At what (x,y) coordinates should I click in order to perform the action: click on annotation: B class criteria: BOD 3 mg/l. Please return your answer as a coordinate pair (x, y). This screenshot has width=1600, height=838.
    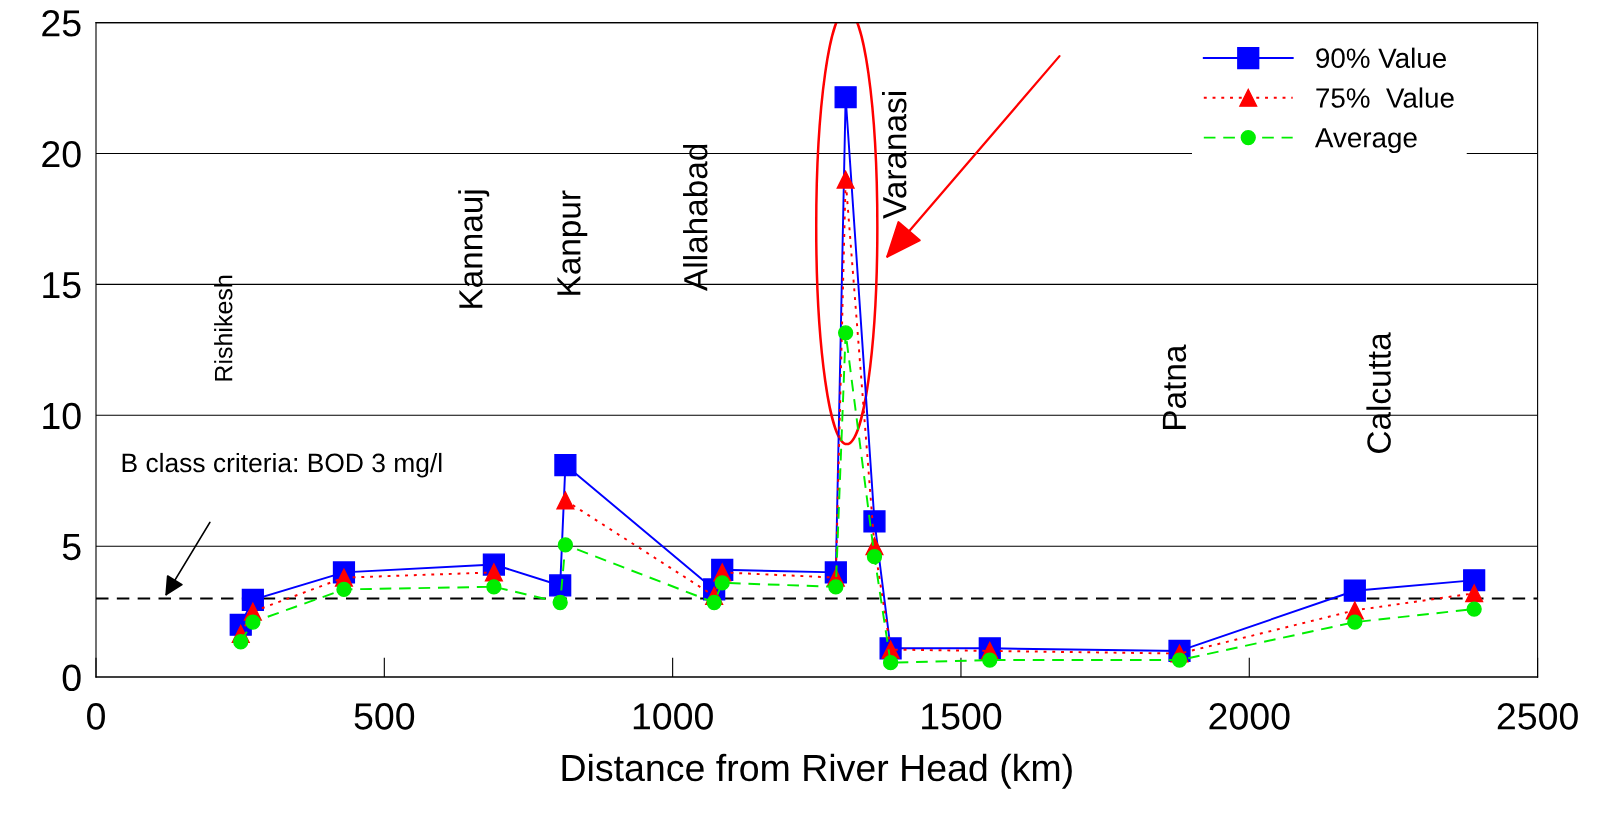
    Looking at the image, I should click on (282, 465).